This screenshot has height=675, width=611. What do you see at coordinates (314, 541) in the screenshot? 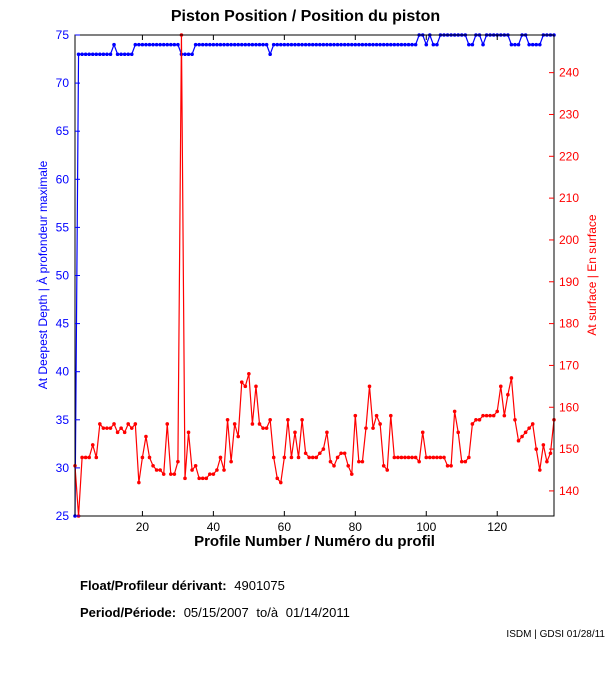
I see `x-axis-label: Profile Number / Numéro du profil` at bounding box center [314, 541].